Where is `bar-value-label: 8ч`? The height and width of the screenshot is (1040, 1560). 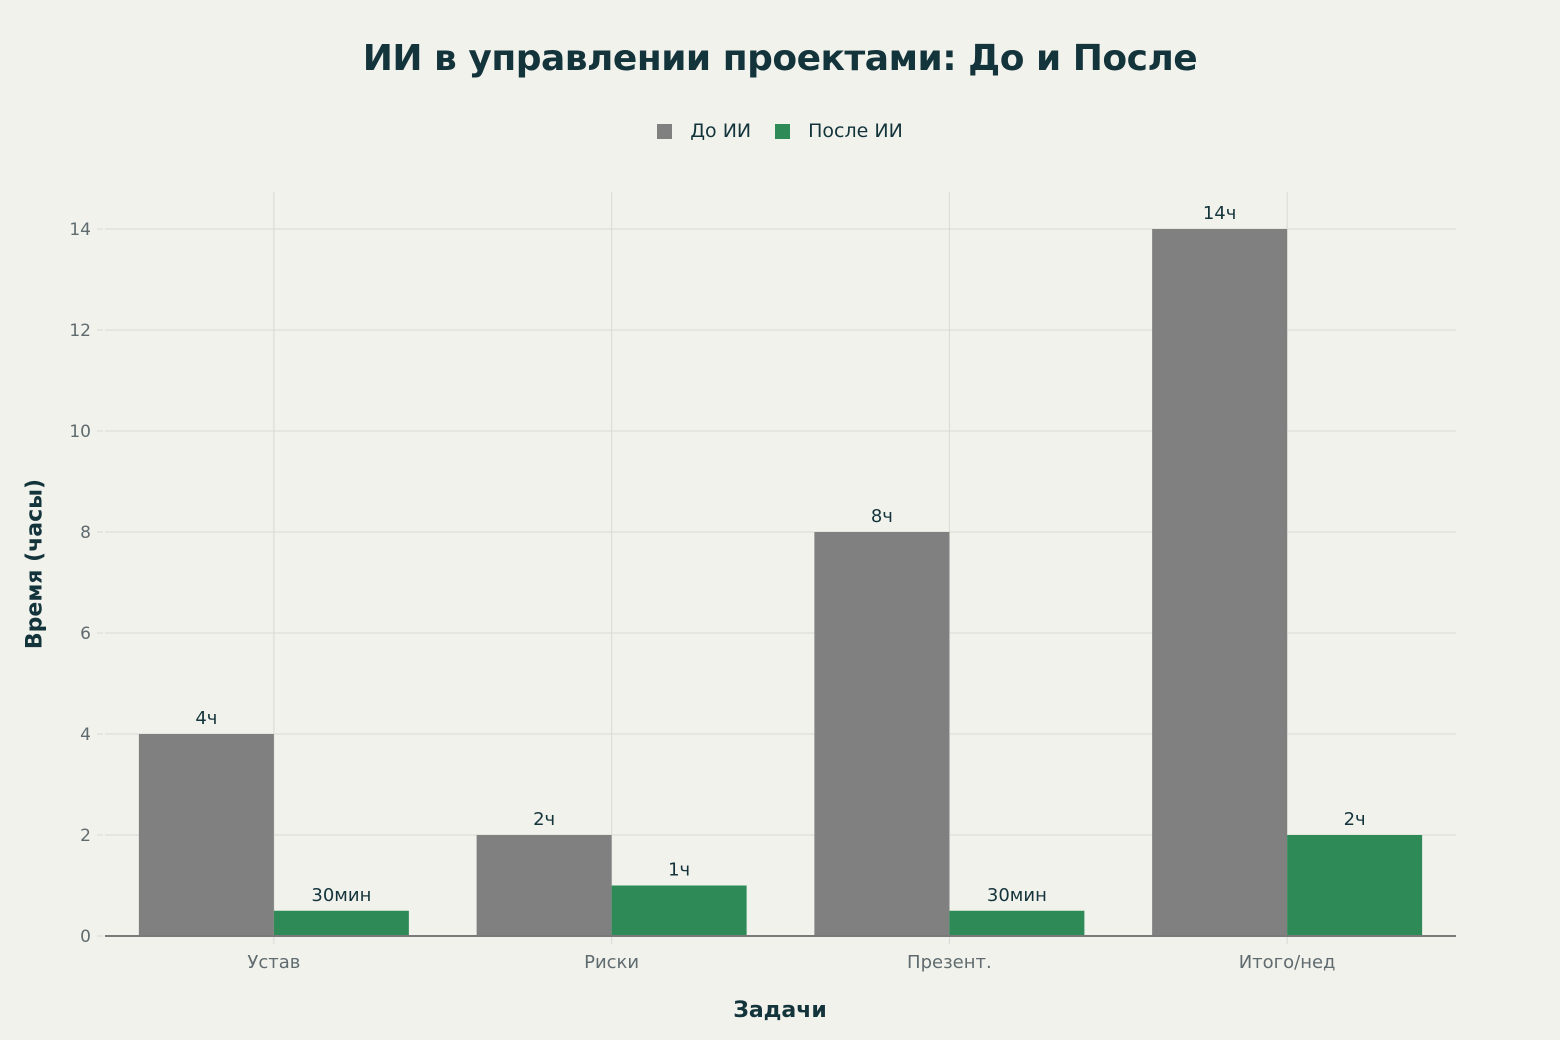 bar-value-label: 8ч is located at coordinates (882, 516).